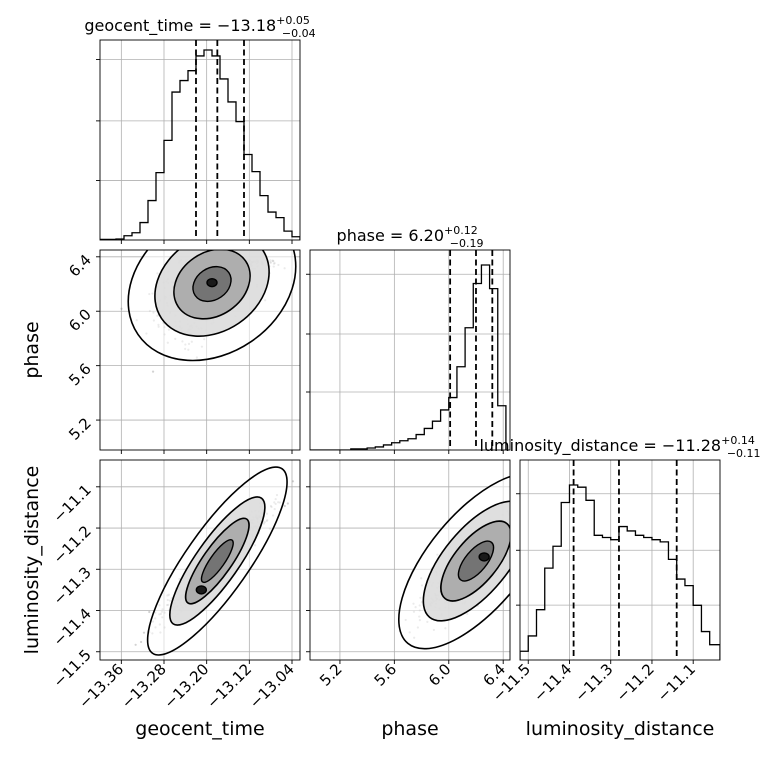 The image size is (760, 760). What do you see at coordinates (144, 686) in the screenshot?
I see `x-tick-label: −13.28` at bounding box center [144, 686].